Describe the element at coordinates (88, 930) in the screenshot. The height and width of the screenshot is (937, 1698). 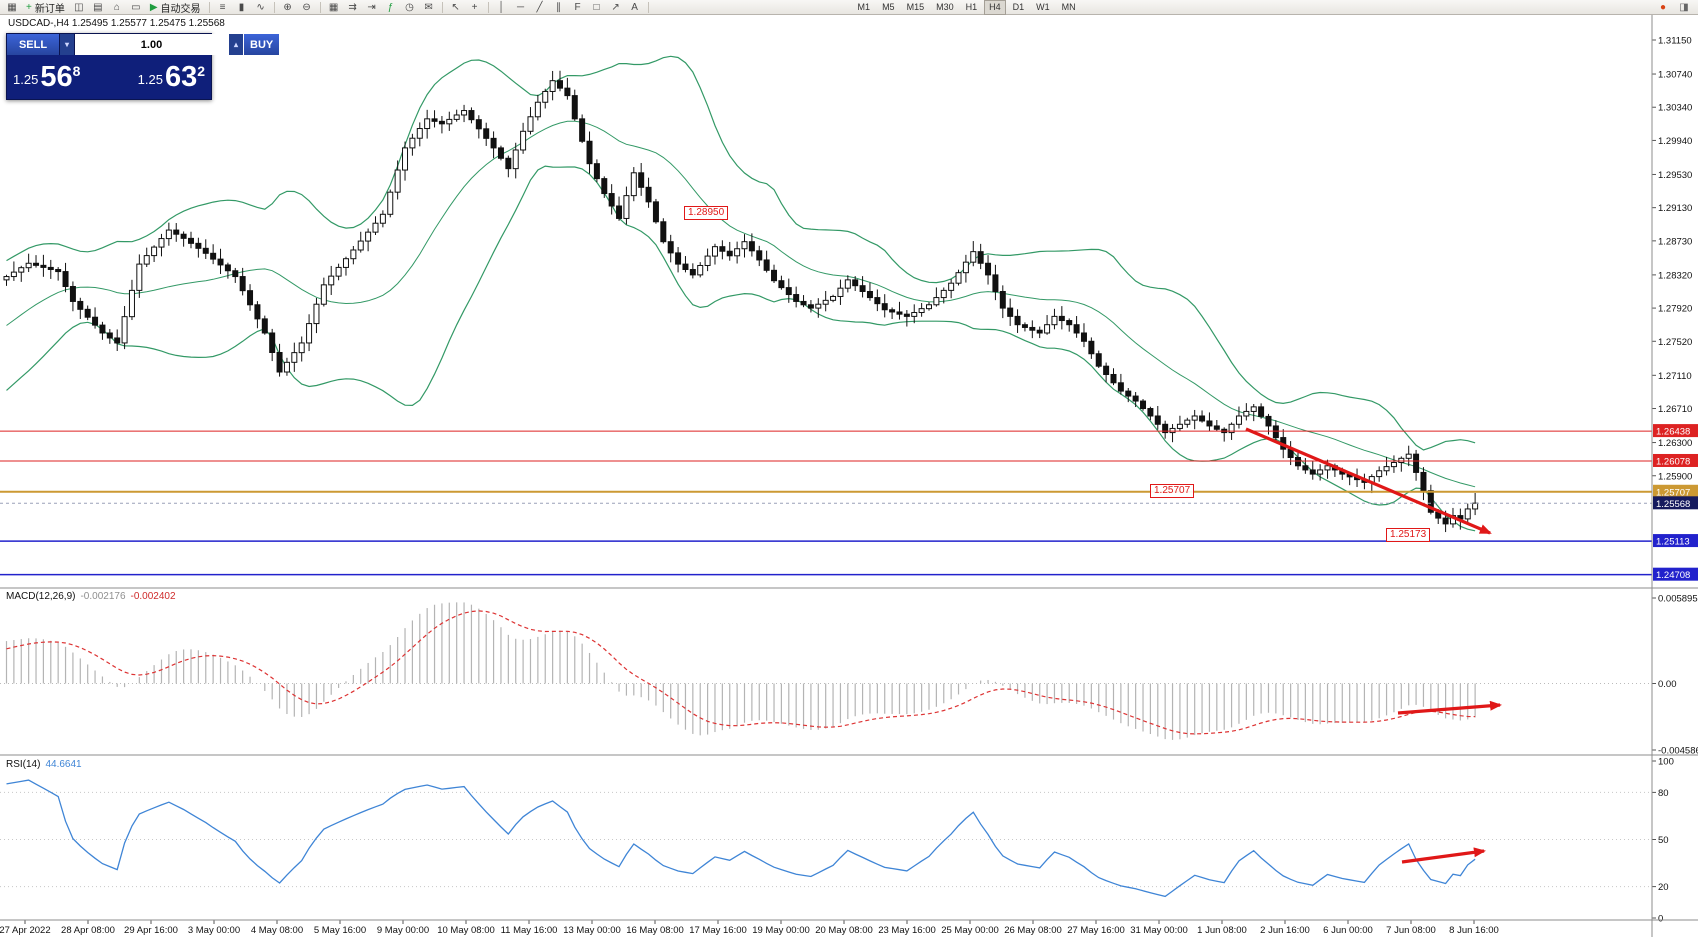
I see `svg-text: 28 Apr 08:00` at that location.